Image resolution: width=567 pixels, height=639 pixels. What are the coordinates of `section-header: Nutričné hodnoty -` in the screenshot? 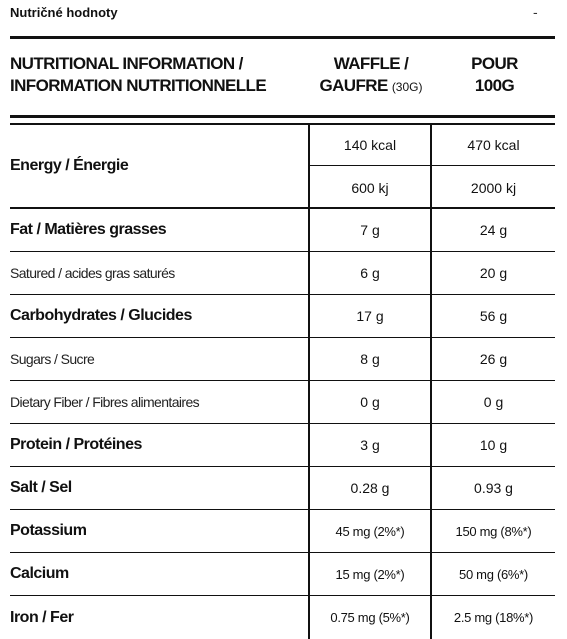 It's located at (283, 14).